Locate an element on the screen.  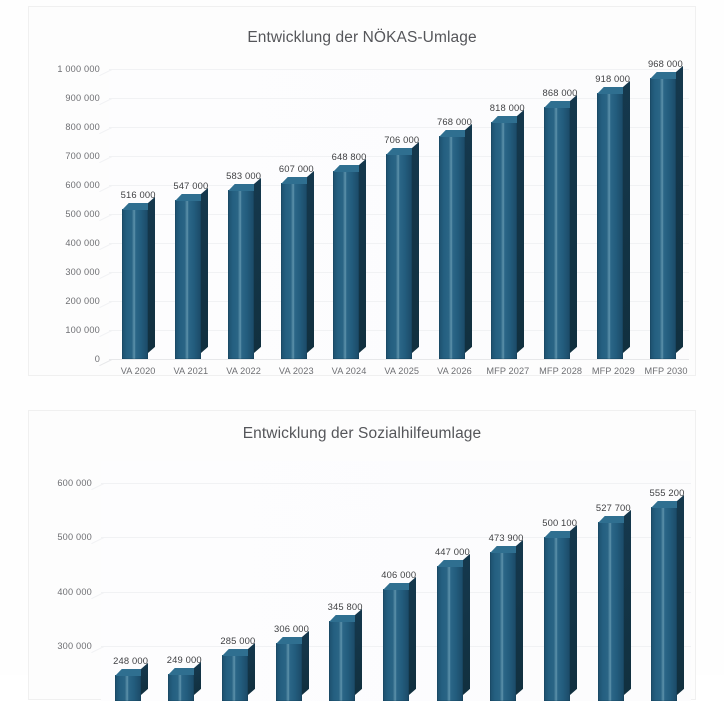
bar-group: 473 900 is located at coordinates (503, 616).